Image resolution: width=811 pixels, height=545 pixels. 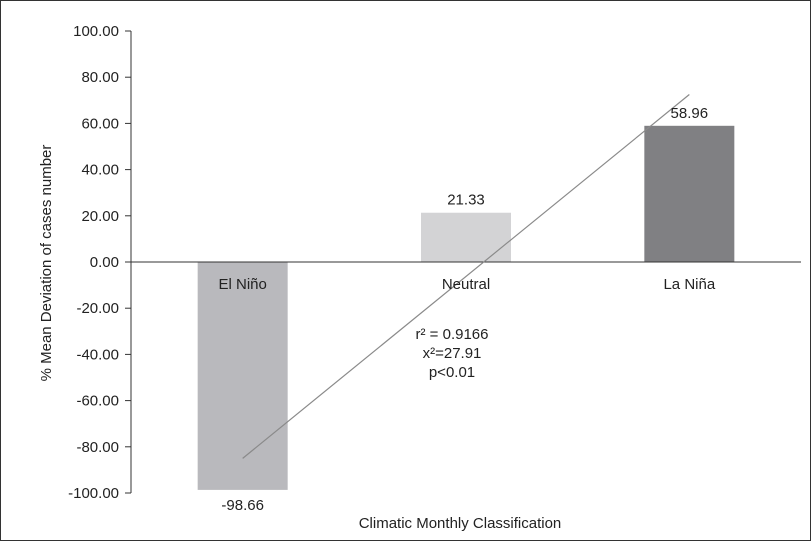 I want to click on y-tick-label: 80.00, so click(x=100, y=77).